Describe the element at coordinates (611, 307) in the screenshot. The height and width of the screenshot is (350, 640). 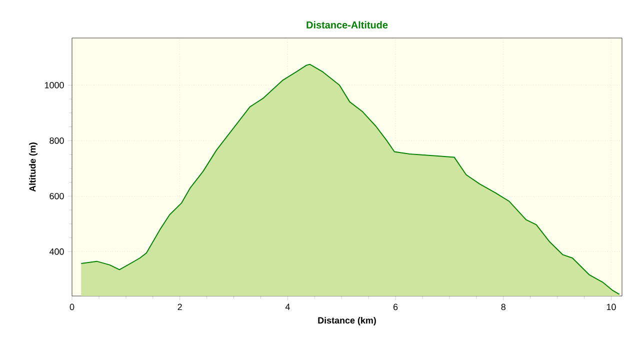
I see `x-tick-label: 10` at that location.